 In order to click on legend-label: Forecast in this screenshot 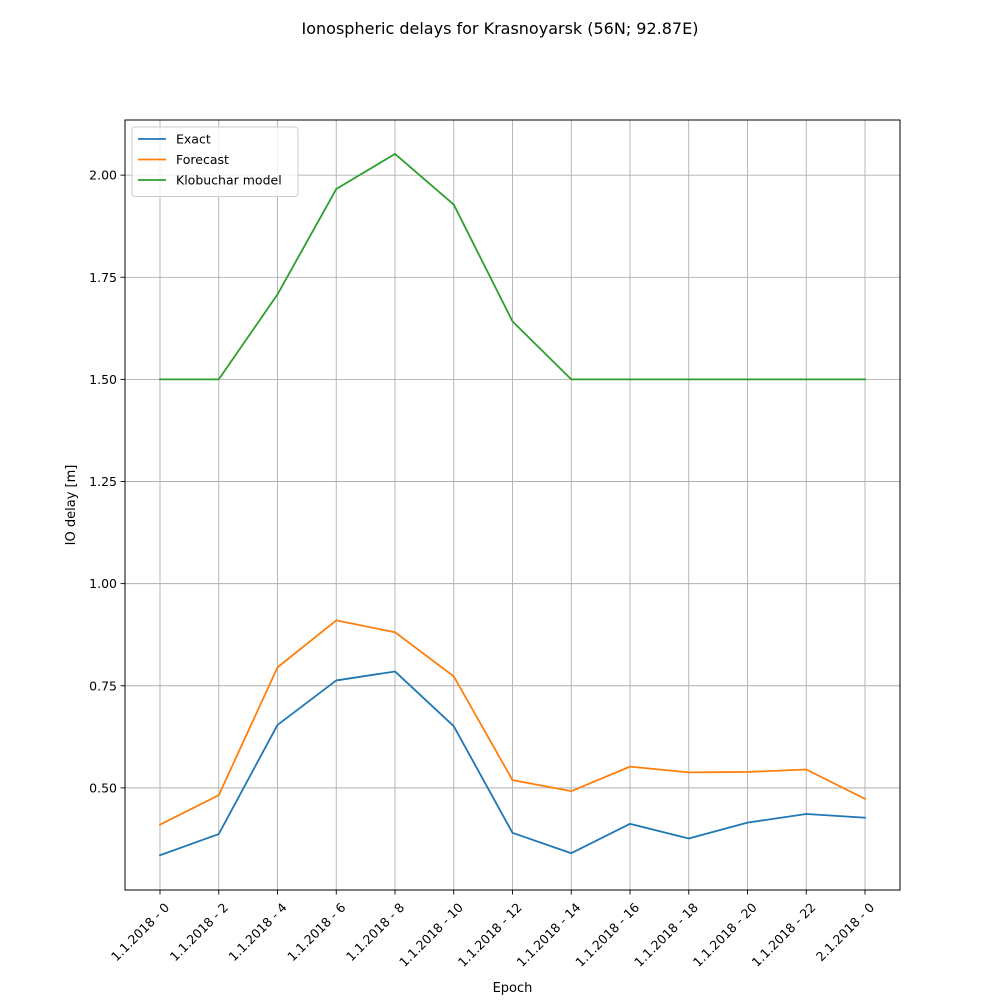, I will do `click(202, 159)`.